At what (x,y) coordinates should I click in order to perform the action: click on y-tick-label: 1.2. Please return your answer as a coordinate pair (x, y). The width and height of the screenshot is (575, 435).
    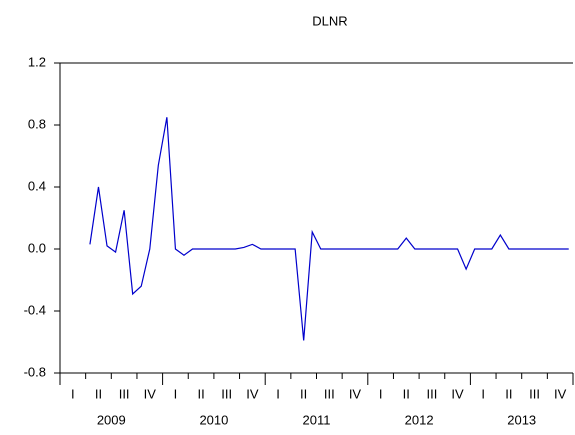
    Looking at the image, I should click on (37, 61).